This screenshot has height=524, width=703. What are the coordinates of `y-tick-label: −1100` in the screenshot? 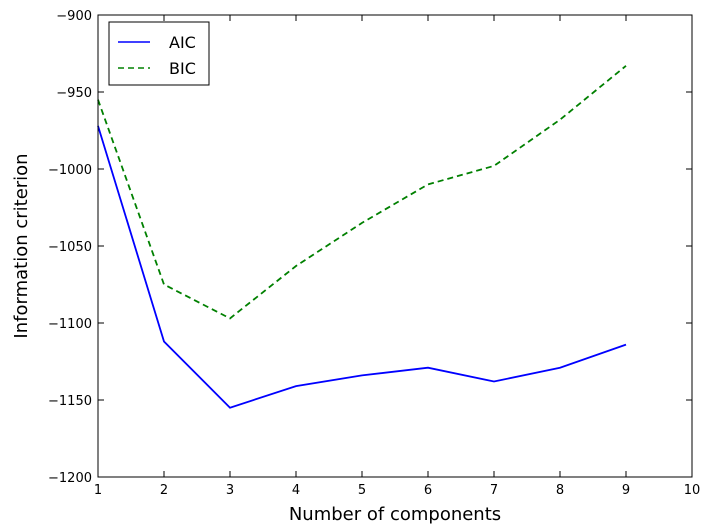 It's located at (70, 324).